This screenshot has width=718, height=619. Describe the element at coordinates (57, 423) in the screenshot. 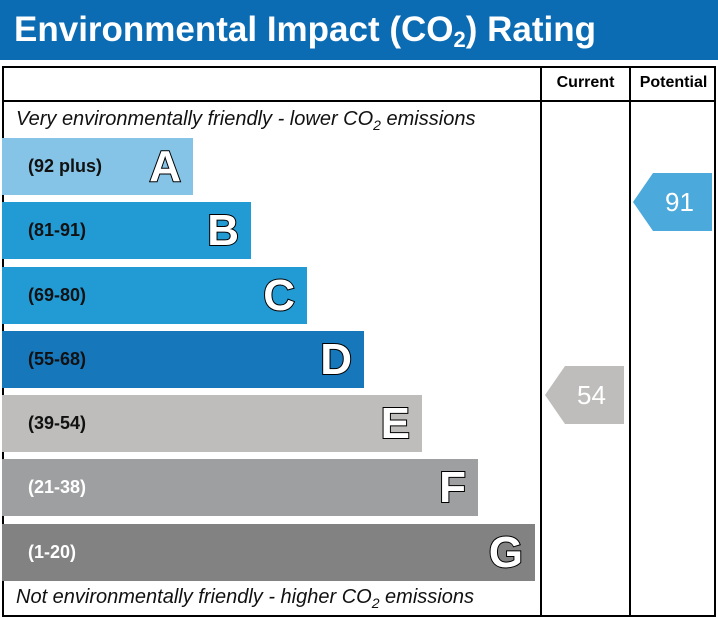

I see `band-range: (39-54)` at that location.